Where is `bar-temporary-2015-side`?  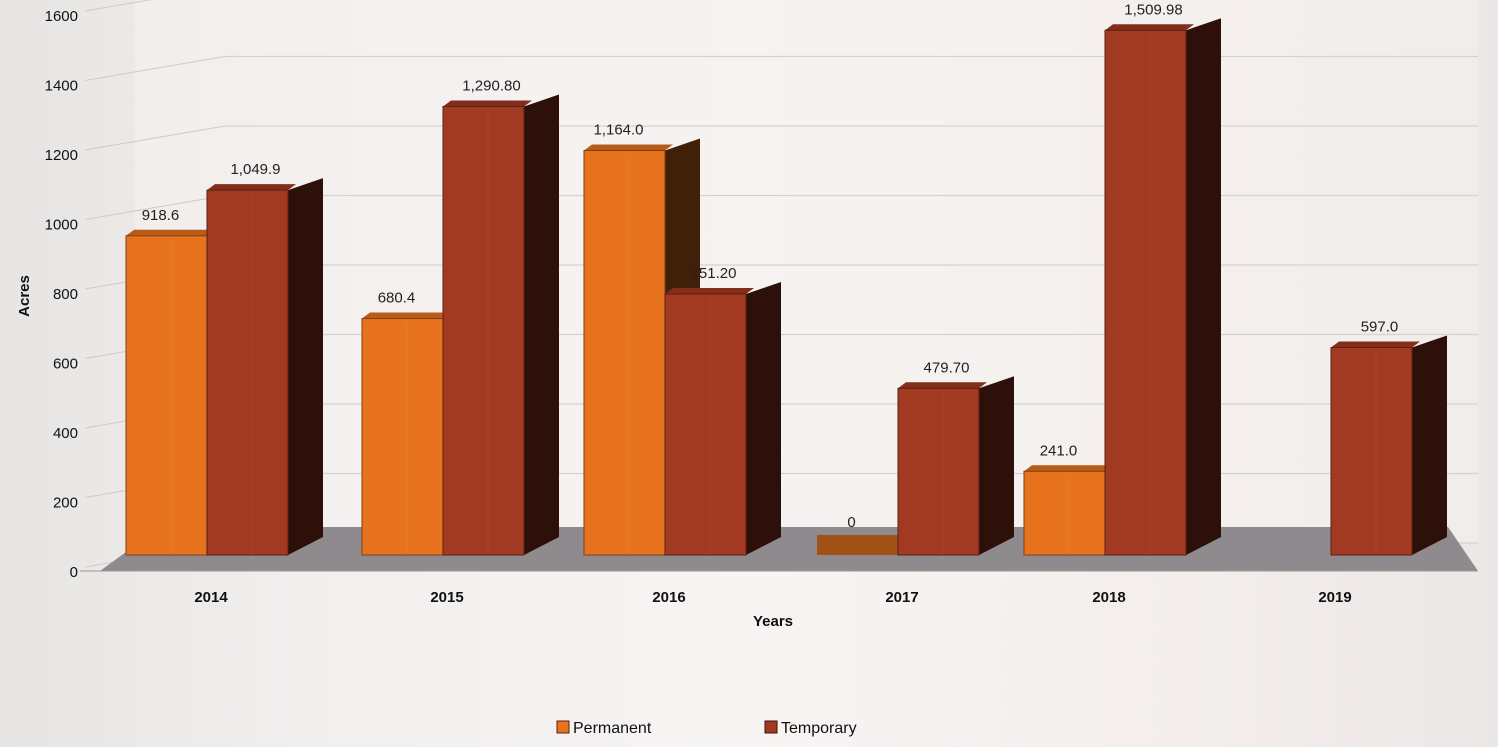 bar-temporary-2015-side is located at coordinates (541, 325).